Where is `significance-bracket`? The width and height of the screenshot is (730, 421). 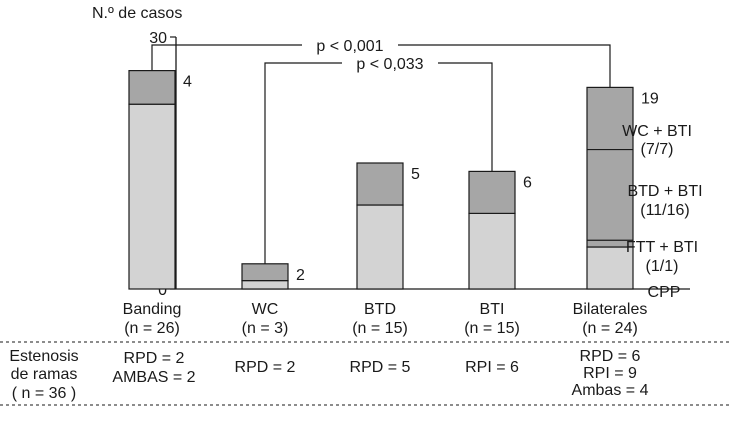
significance-bracket is located at coordinates (381, 66).